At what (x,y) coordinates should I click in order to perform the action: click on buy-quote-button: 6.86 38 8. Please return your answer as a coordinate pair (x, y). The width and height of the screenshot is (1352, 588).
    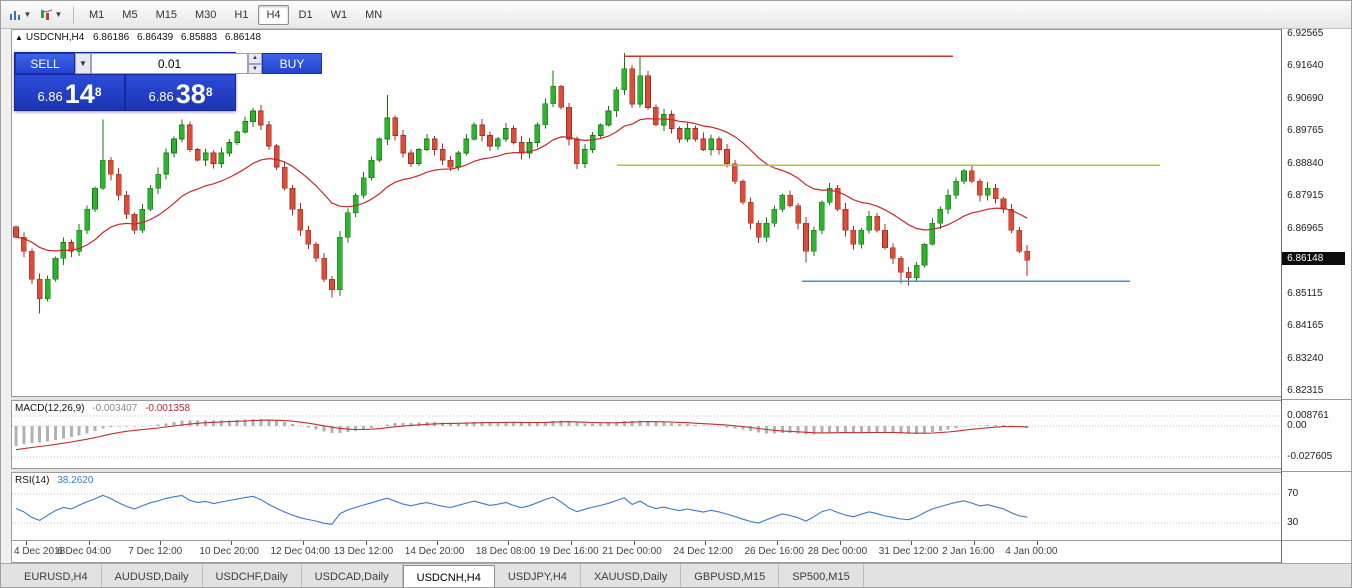
    Looking at the image, I should click on (180, 92).